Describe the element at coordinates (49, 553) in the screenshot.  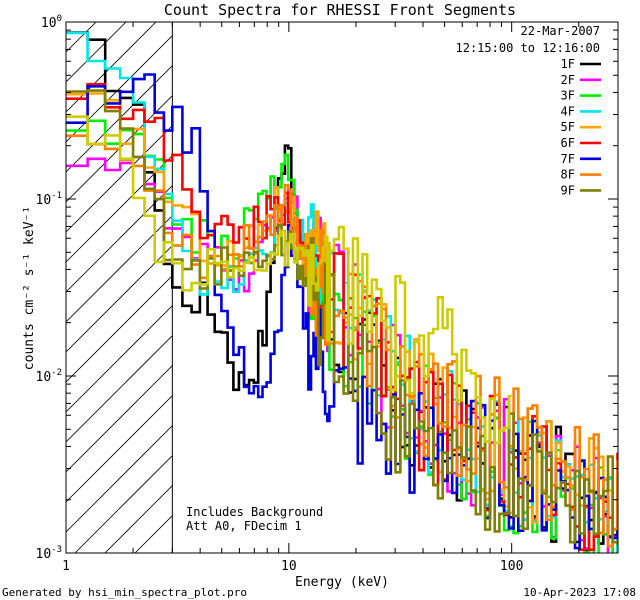
I see `y-tick-label: 10⁻³` at that location.